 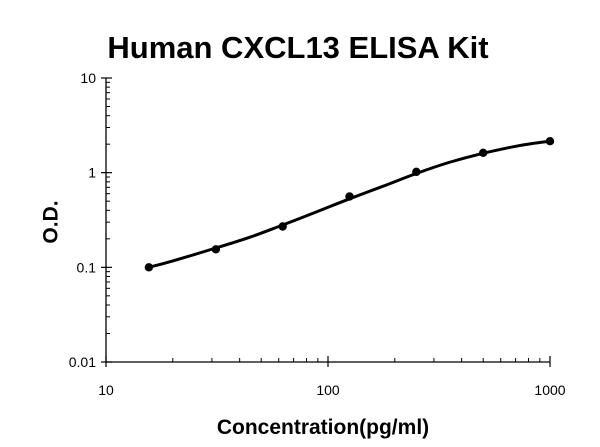 I want to click on x-tick-label: 100, so click(x=328, y=390).